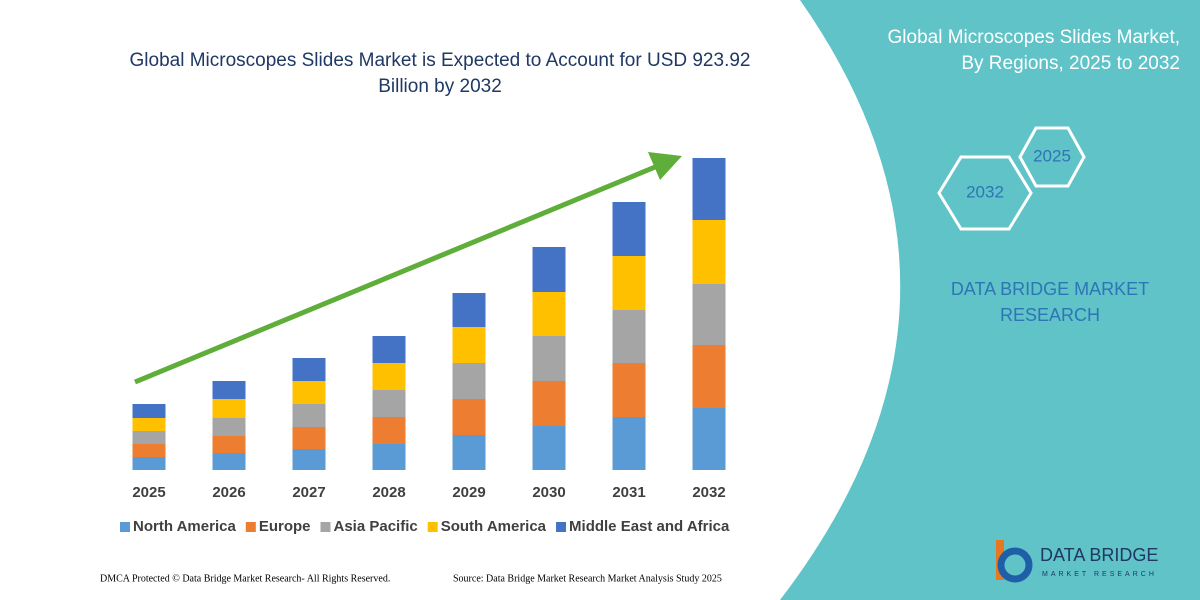 This screenshot has height=600, width=1200. I want to click on trend-arrow-head, so click(665, 166).